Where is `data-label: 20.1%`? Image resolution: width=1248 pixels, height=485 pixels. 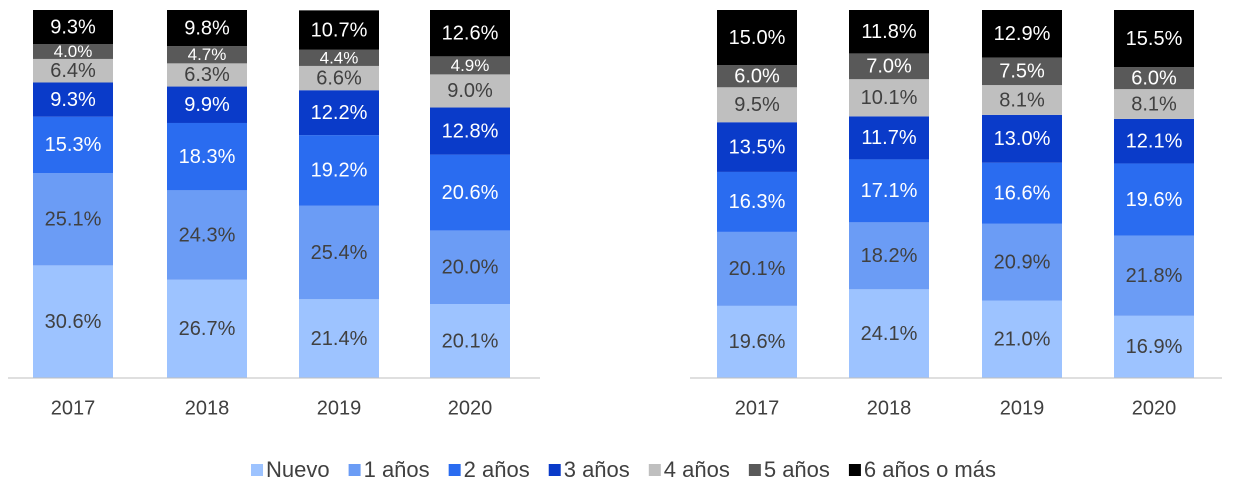 data-label: 20.1% is located at coordinates (470, 341).